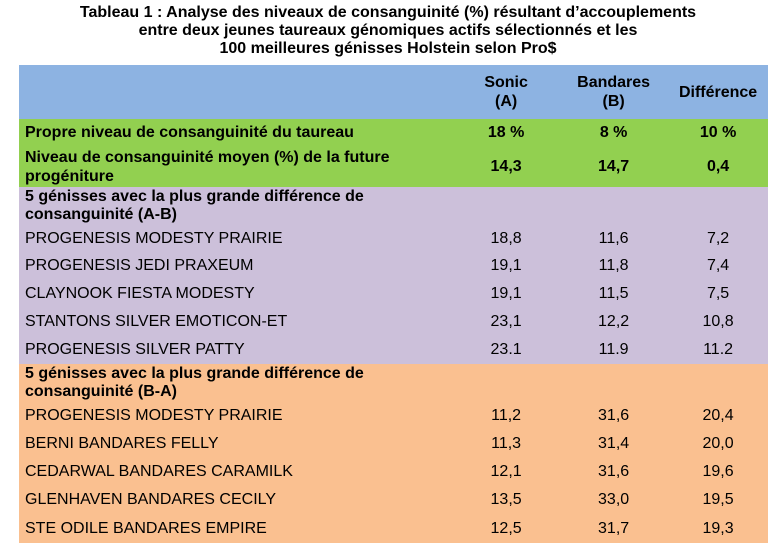 This screenshot has width=776, height=553. Describe the element at coordinates (506, 101) in the screenshot. I see `header-sonic-code: (A)` at that location.